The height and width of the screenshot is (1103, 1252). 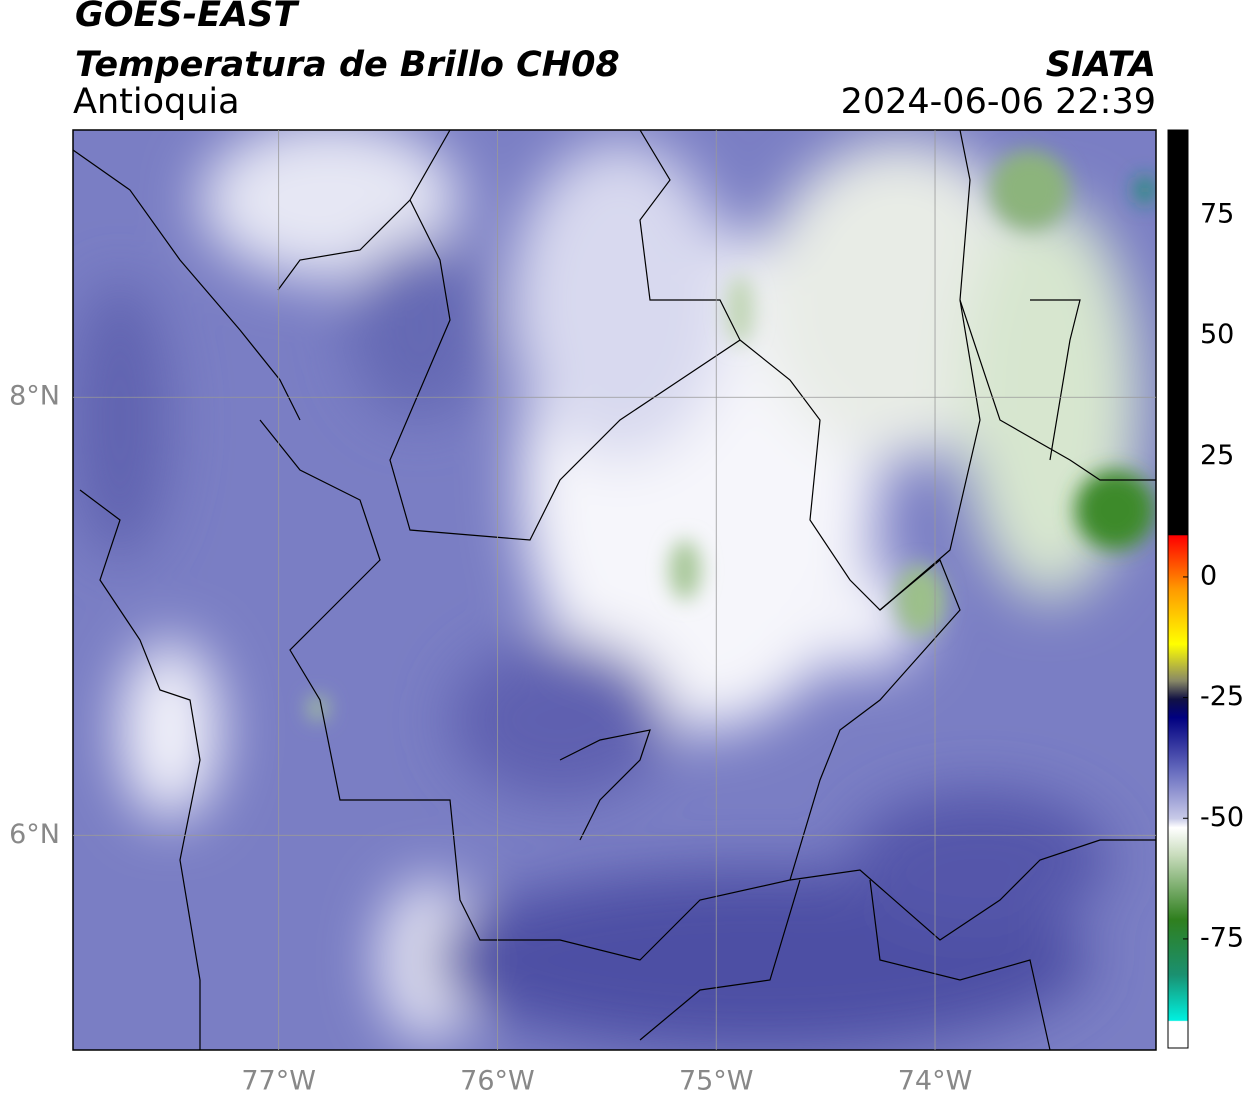 I want to click on colorbar-tick-label: -50, so click(x=1222, y=817).